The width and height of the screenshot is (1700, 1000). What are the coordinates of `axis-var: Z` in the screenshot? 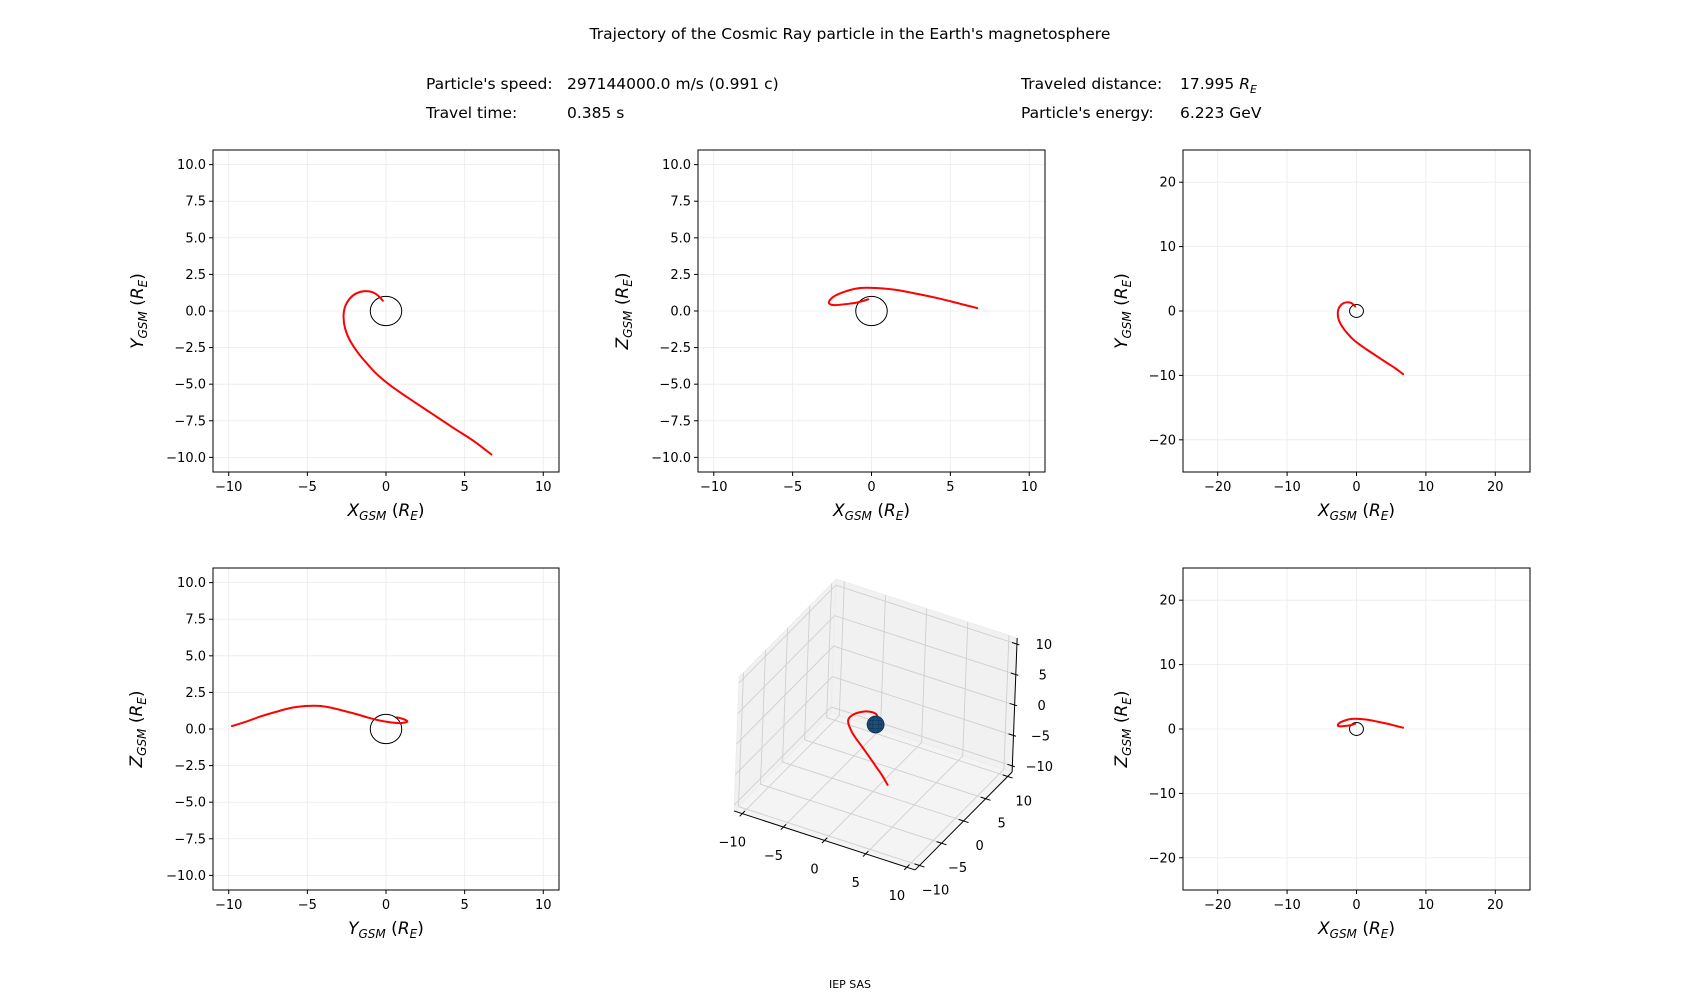 It's located at (1122, 762).